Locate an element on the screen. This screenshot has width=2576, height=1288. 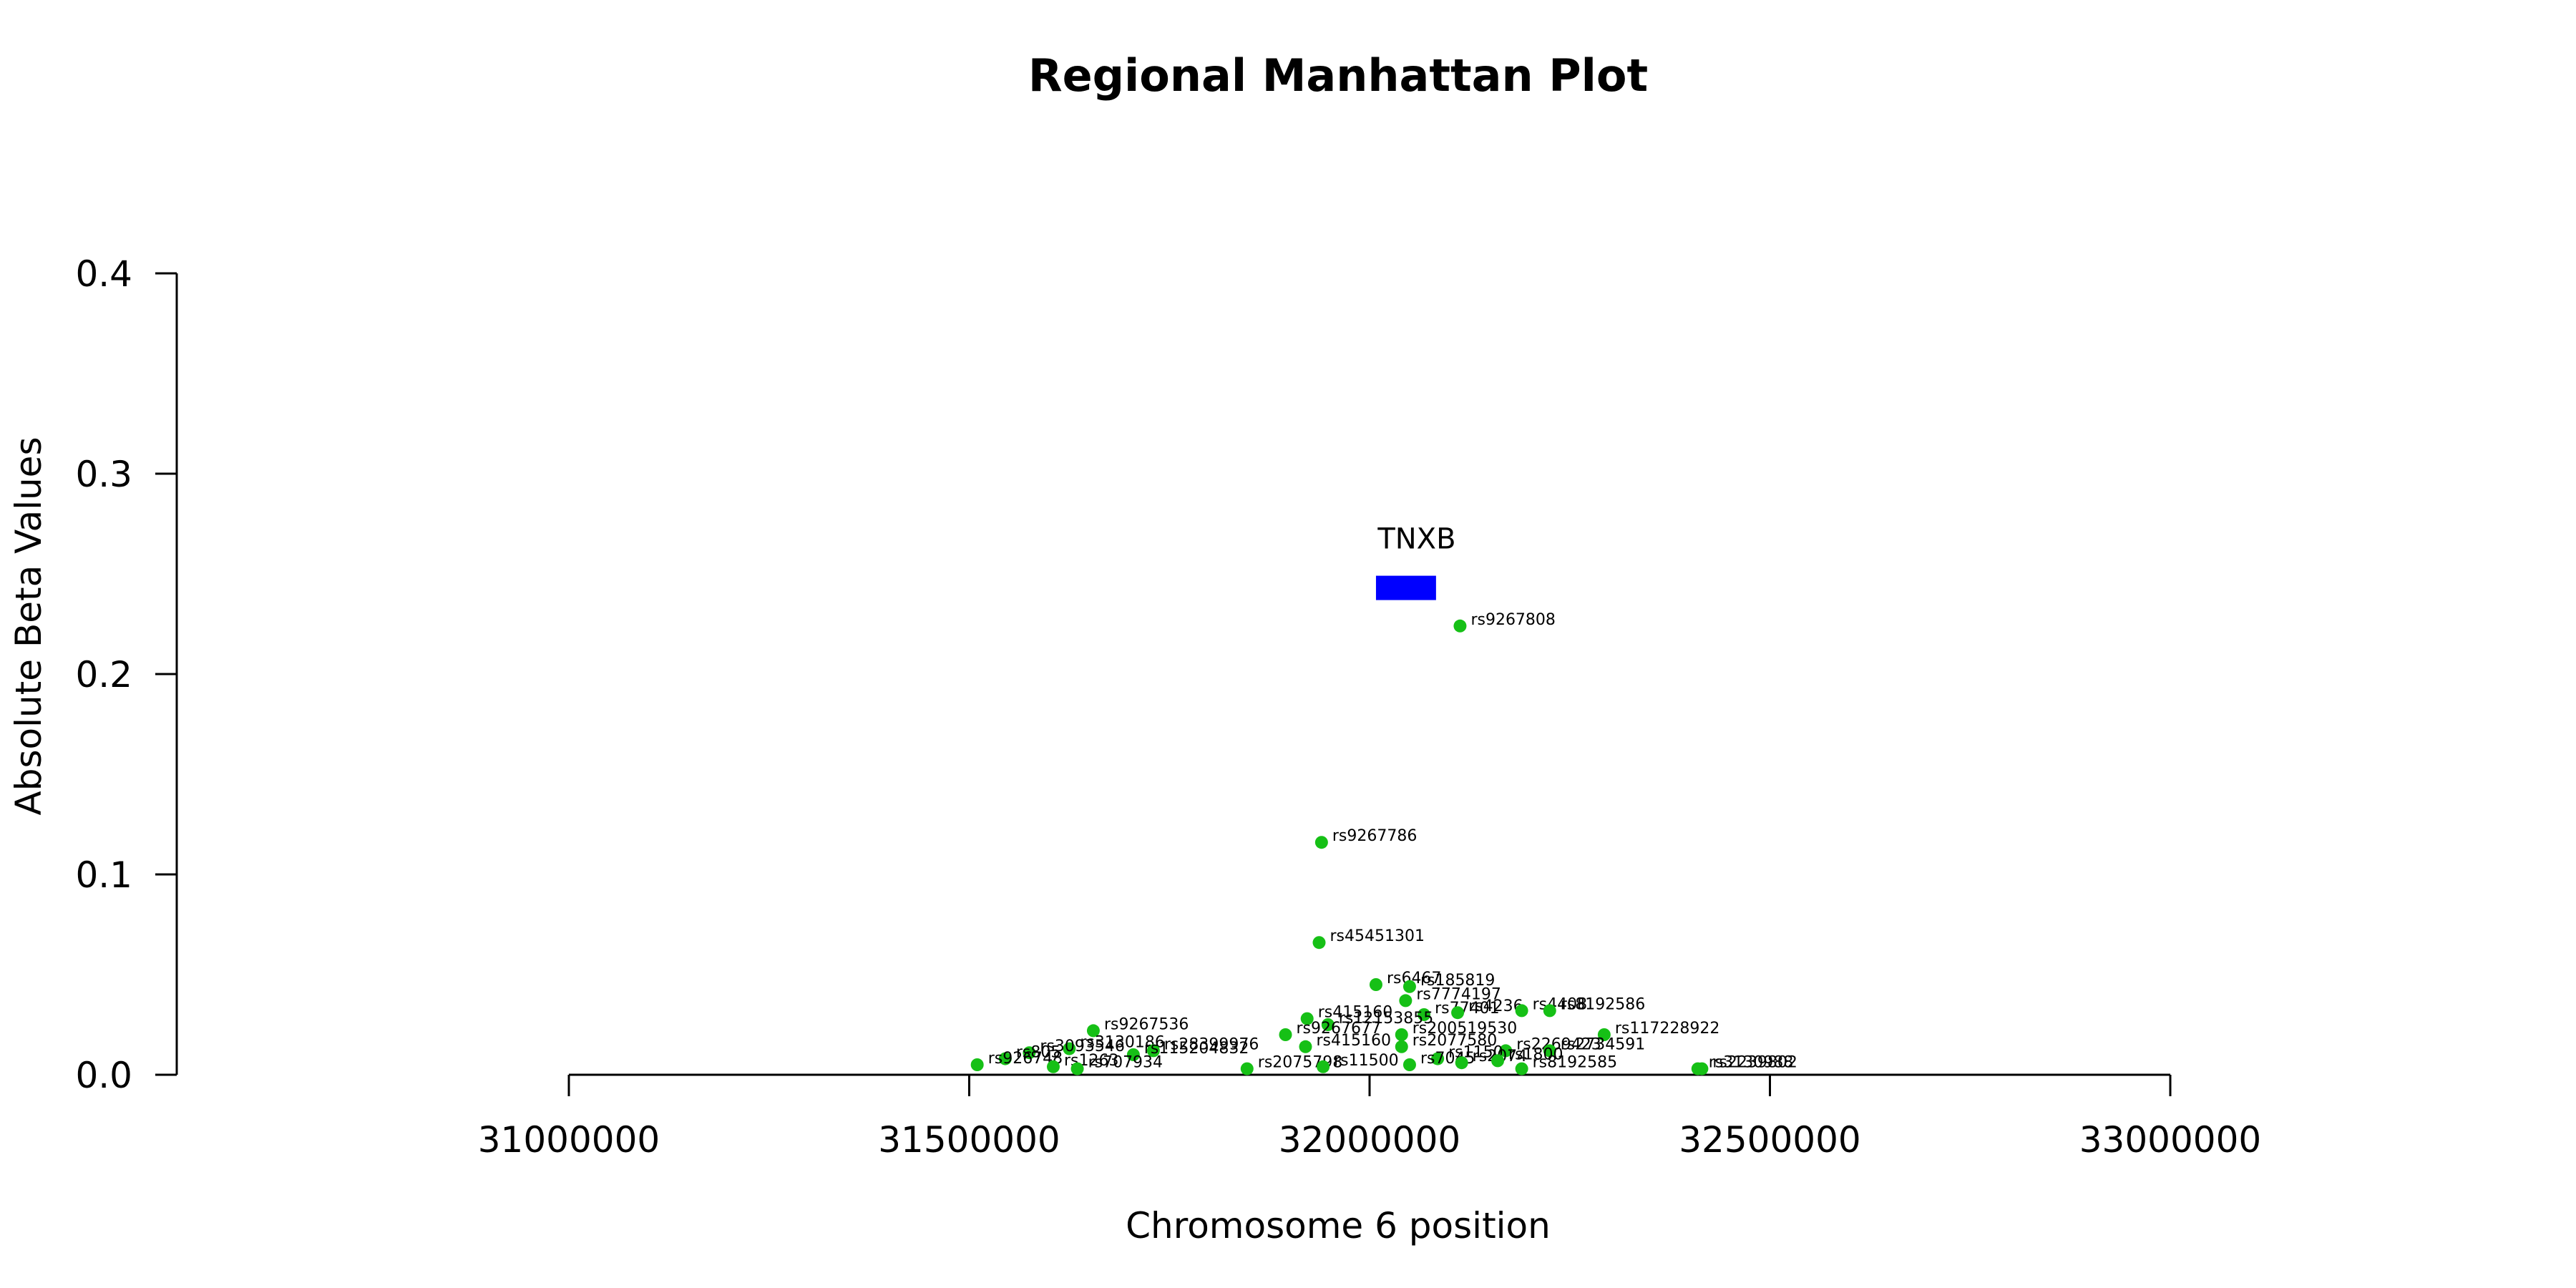
snp-label: rs45451301 is located at coordinates (1377, 936).